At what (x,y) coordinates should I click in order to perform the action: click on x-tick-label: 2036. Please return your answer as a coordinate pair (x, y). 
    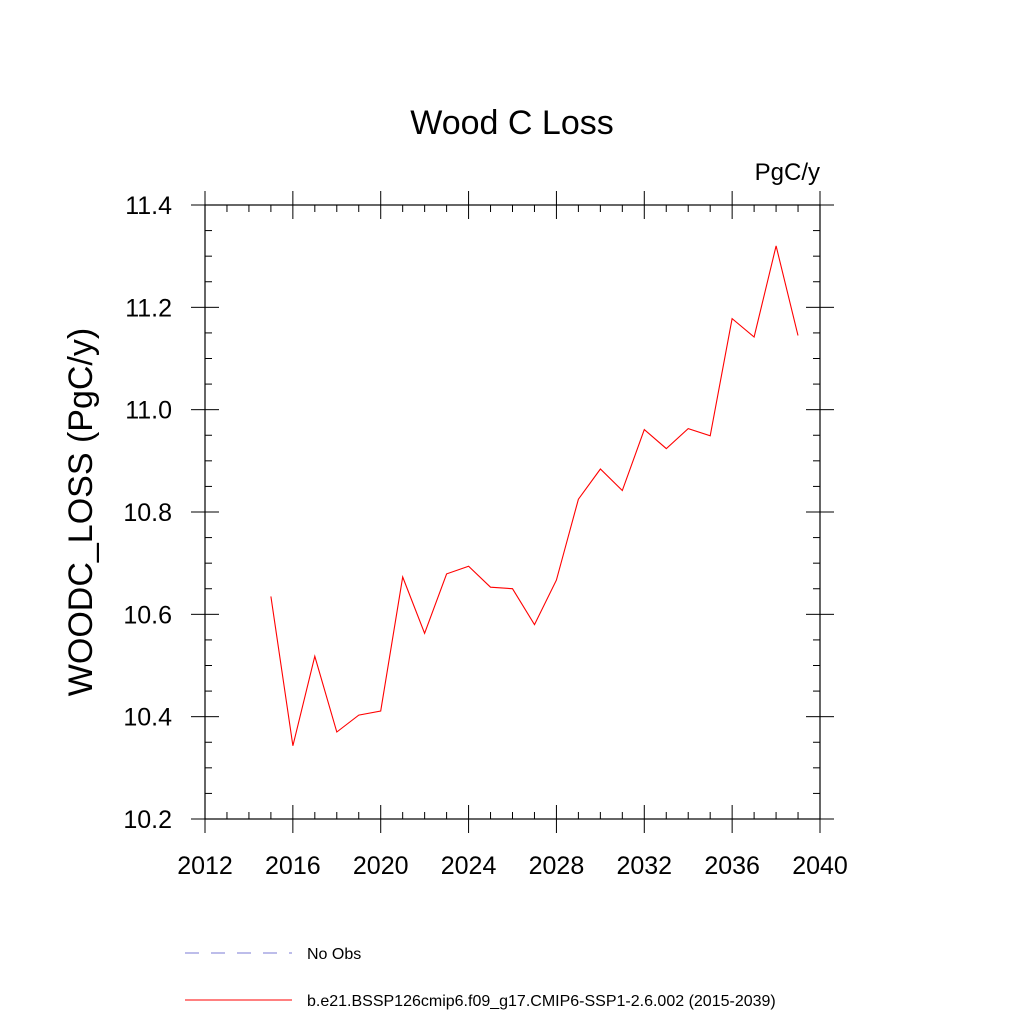
    Looking at the image, I should click on (732, 866).